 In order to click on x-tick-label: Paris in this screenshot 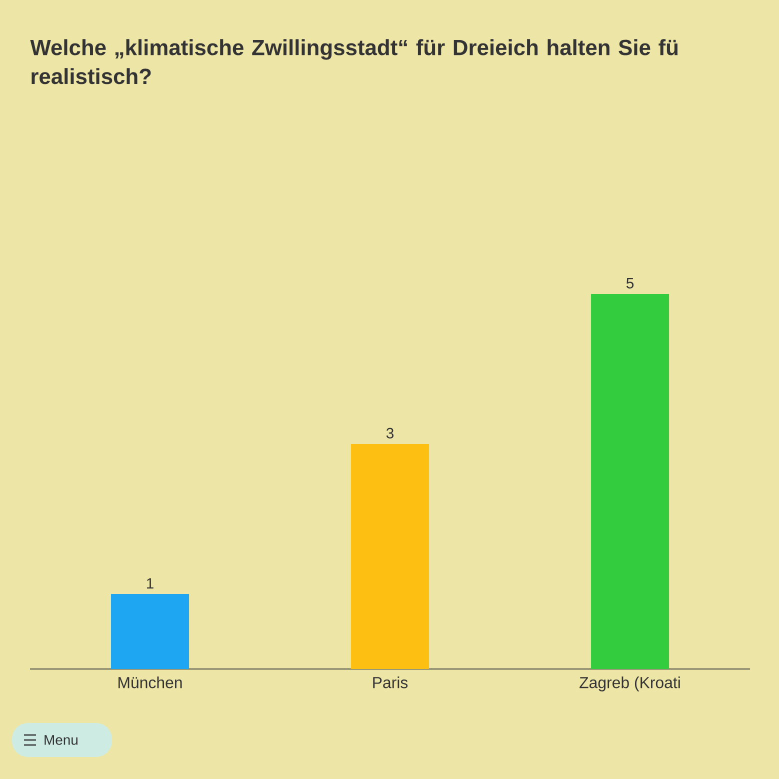, I will do `click(390, 682)`.